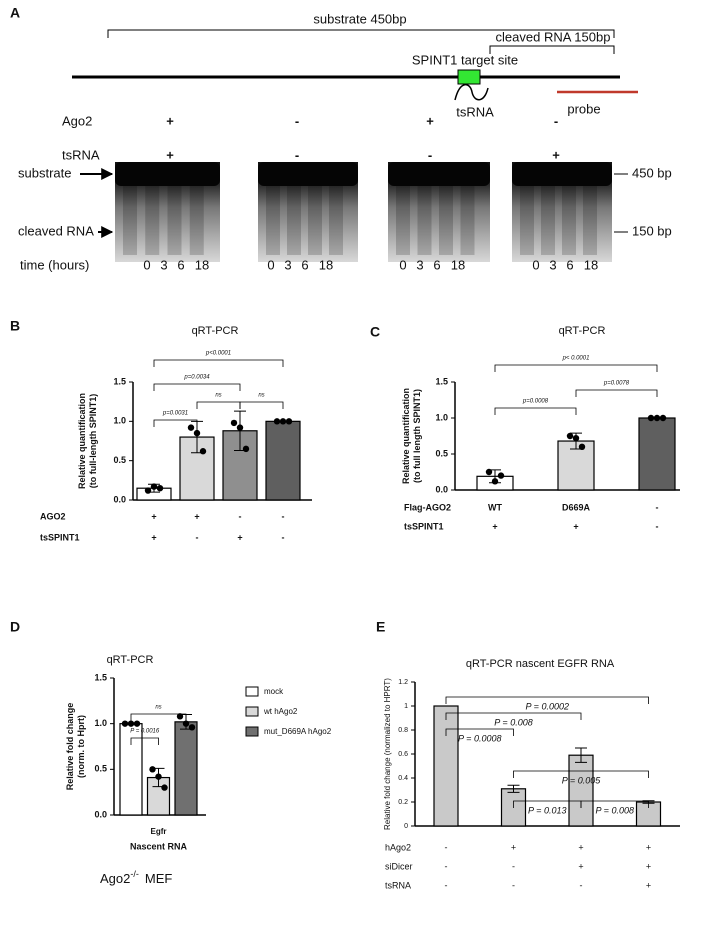 The width and height of the screenshot is (711, 942). What do you see at coordinates (576, 507) in the screenshot?
I see `condition-mark: D669A` at bounding box center [576, 507].